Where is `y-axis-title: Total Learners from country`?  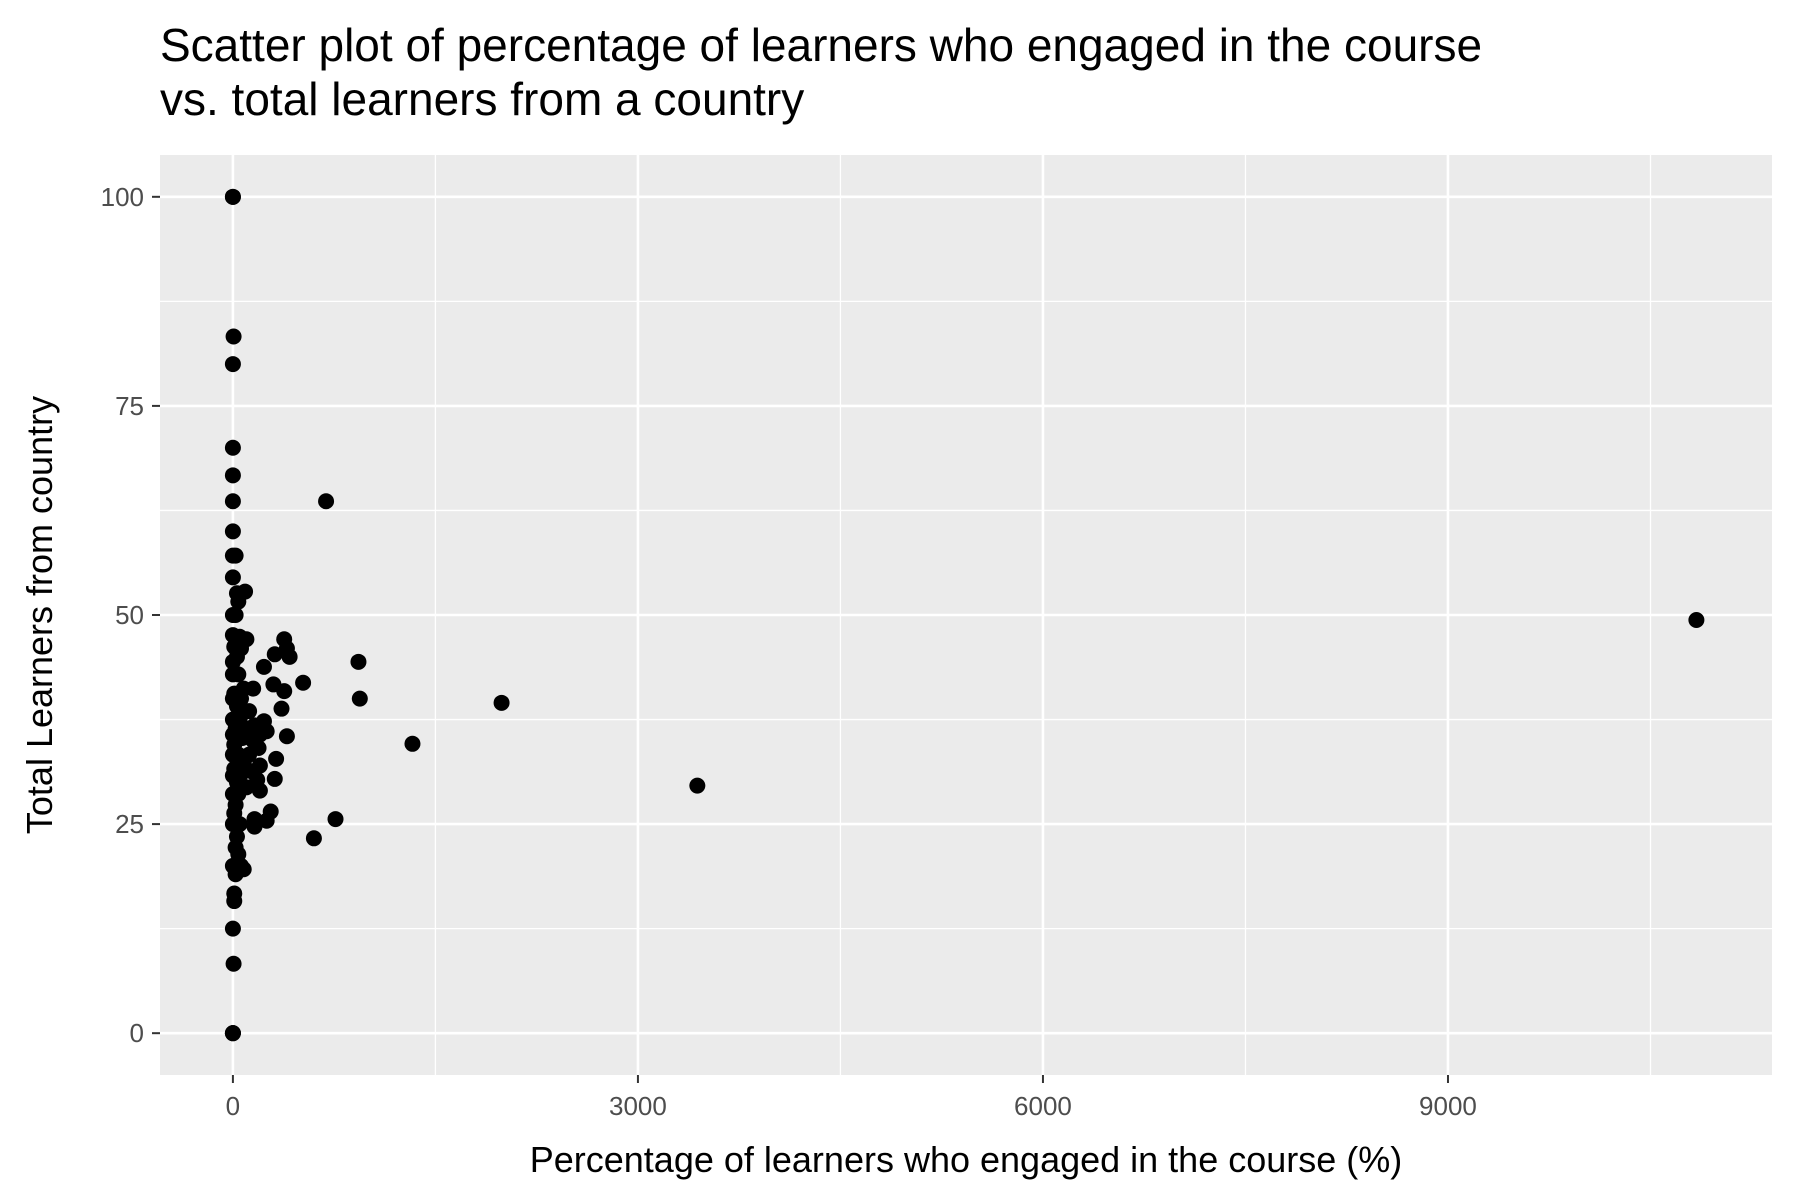 y-axis-title: Total Learners from country is located at coordinates (39, 615).